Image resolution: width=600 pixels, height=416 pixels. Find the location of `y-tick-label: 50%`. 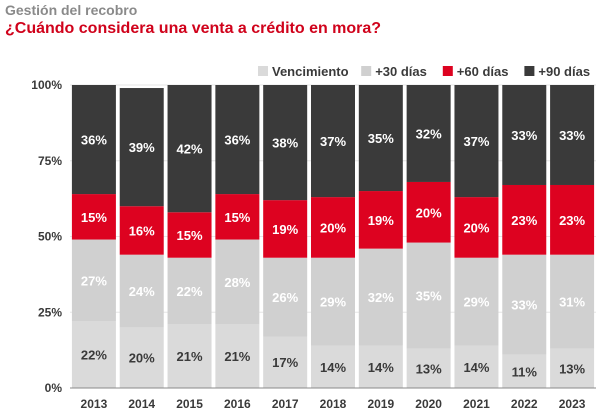

y-tick-label: 50% is located at coordinates (50, 237).